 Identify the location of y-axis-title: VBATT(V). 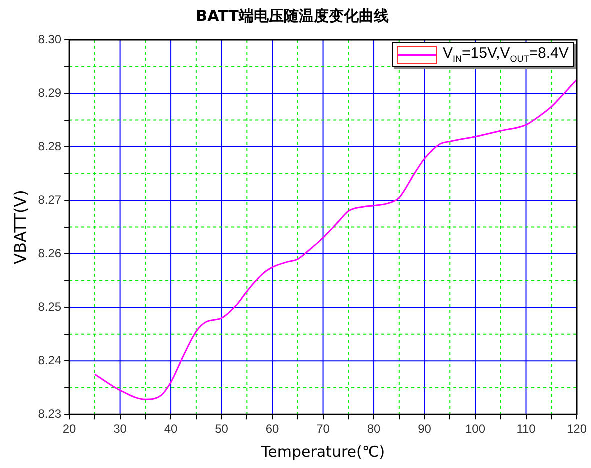
(20, 227).